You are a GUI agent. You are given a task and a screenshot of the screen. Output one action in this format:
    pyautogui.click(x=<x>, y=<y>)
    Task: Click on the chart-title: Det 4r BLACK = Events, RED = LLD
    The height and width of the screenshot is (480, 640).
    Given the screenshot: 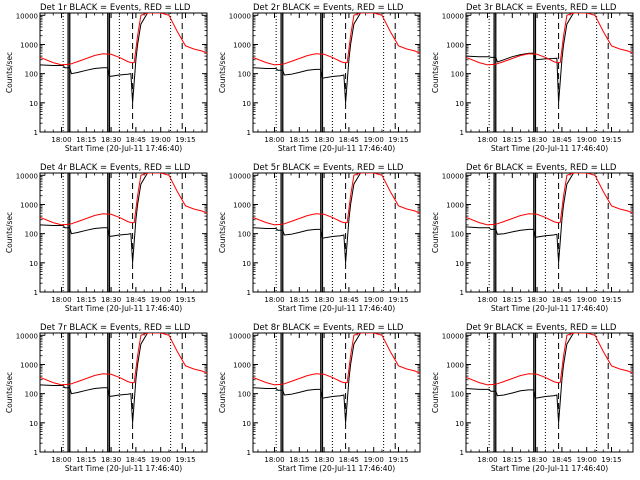 What is the action you would take?
    pyautogui.click(x=115, y=168)
    